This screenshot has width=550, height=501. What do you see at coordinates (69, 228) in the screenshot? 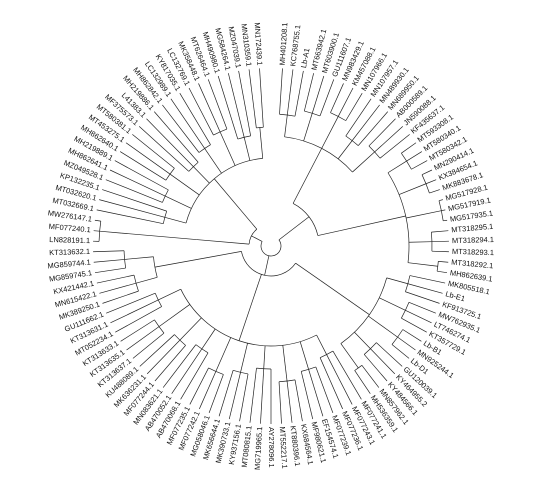
I see `leaf-label: MF077240.1` at bounding box center [69, 228].